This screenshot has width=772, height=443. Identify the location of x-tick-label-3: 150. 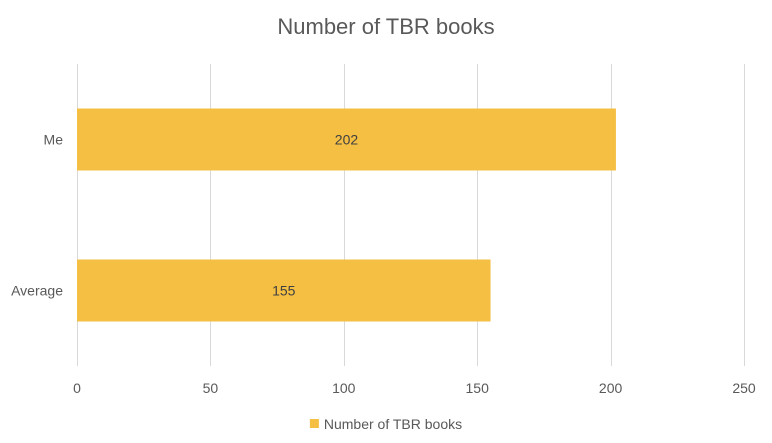
(478, 388).